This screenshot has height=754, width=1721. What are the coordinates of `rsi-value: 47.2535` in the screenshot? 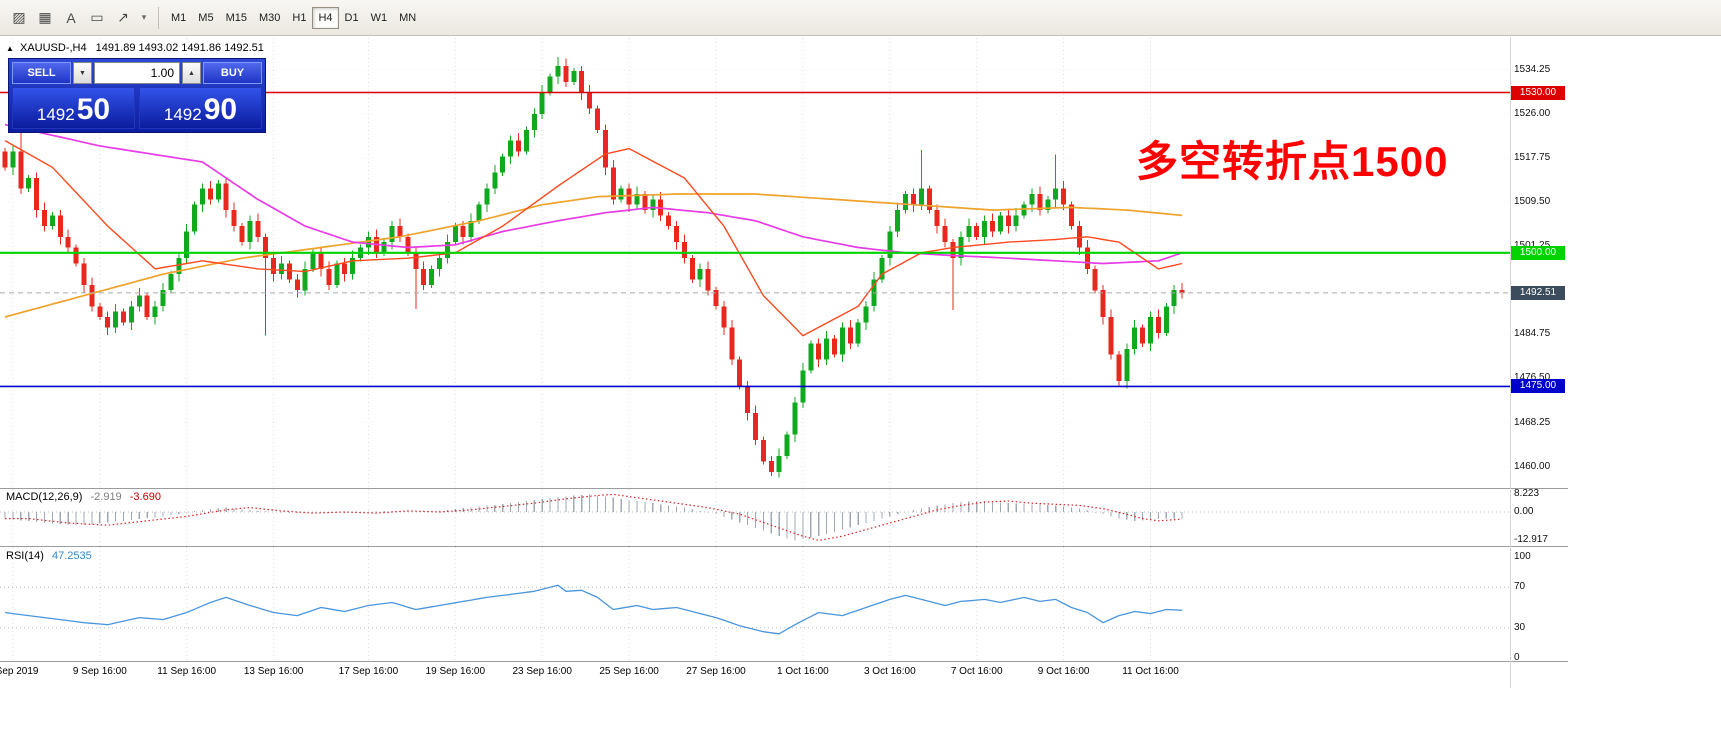 It's located at (71, 556).